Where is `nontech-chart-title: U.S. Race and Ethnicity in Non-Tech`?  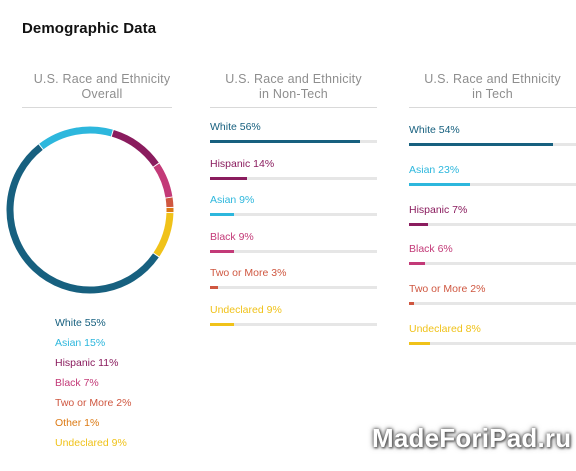
nontech-chart-title: U.S. Race and Ethnicity in Non-Tech is located at coordinates (293, 87).